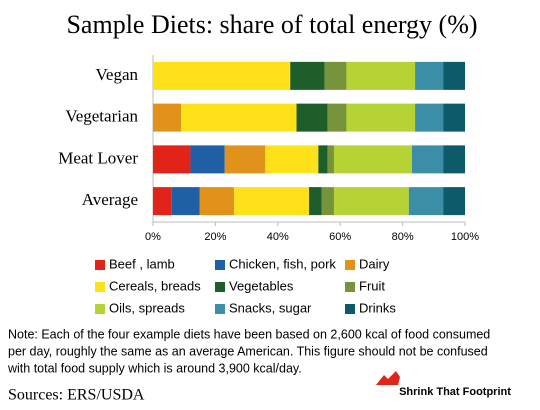  What do you see at coordinates (76, 395) in the screenshot?
I see `source: Sources: ERS/USDA` at bounding box center [76, 395].